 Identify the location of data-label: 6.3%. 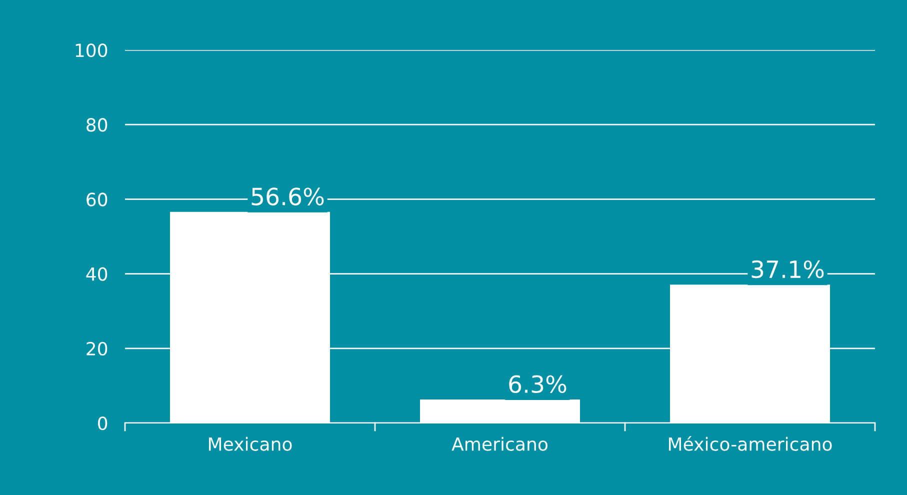
(537, 384).